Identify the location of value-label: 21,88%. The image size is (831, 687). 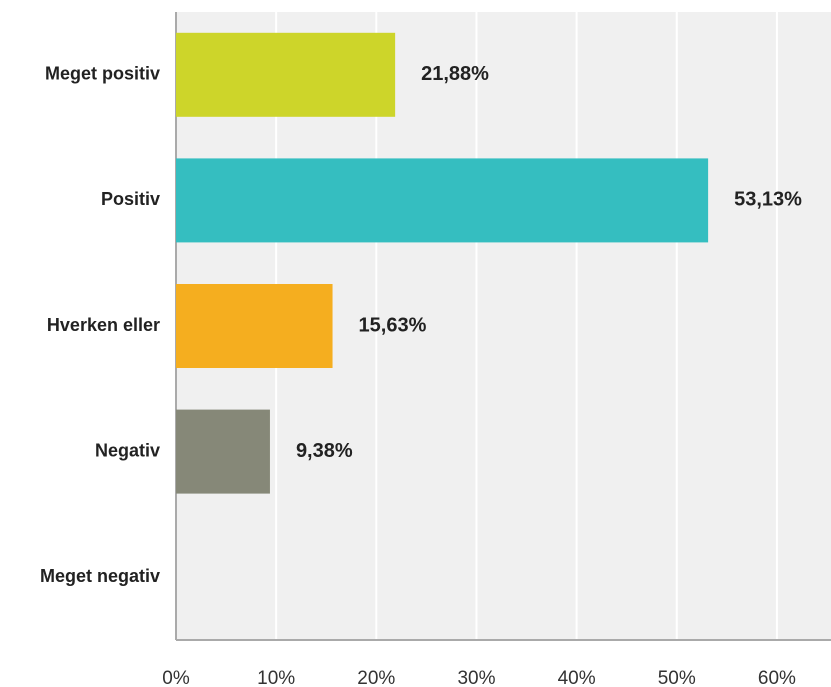
(455, 74).